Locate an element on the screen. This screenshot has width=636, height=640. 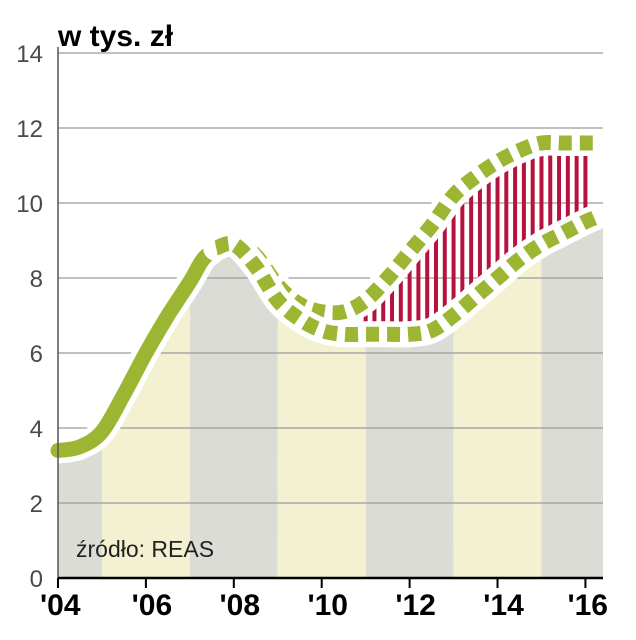
x-axis: '04 '06 '08 '10 '12 '14 '16 is located at coordinates (324, 599).